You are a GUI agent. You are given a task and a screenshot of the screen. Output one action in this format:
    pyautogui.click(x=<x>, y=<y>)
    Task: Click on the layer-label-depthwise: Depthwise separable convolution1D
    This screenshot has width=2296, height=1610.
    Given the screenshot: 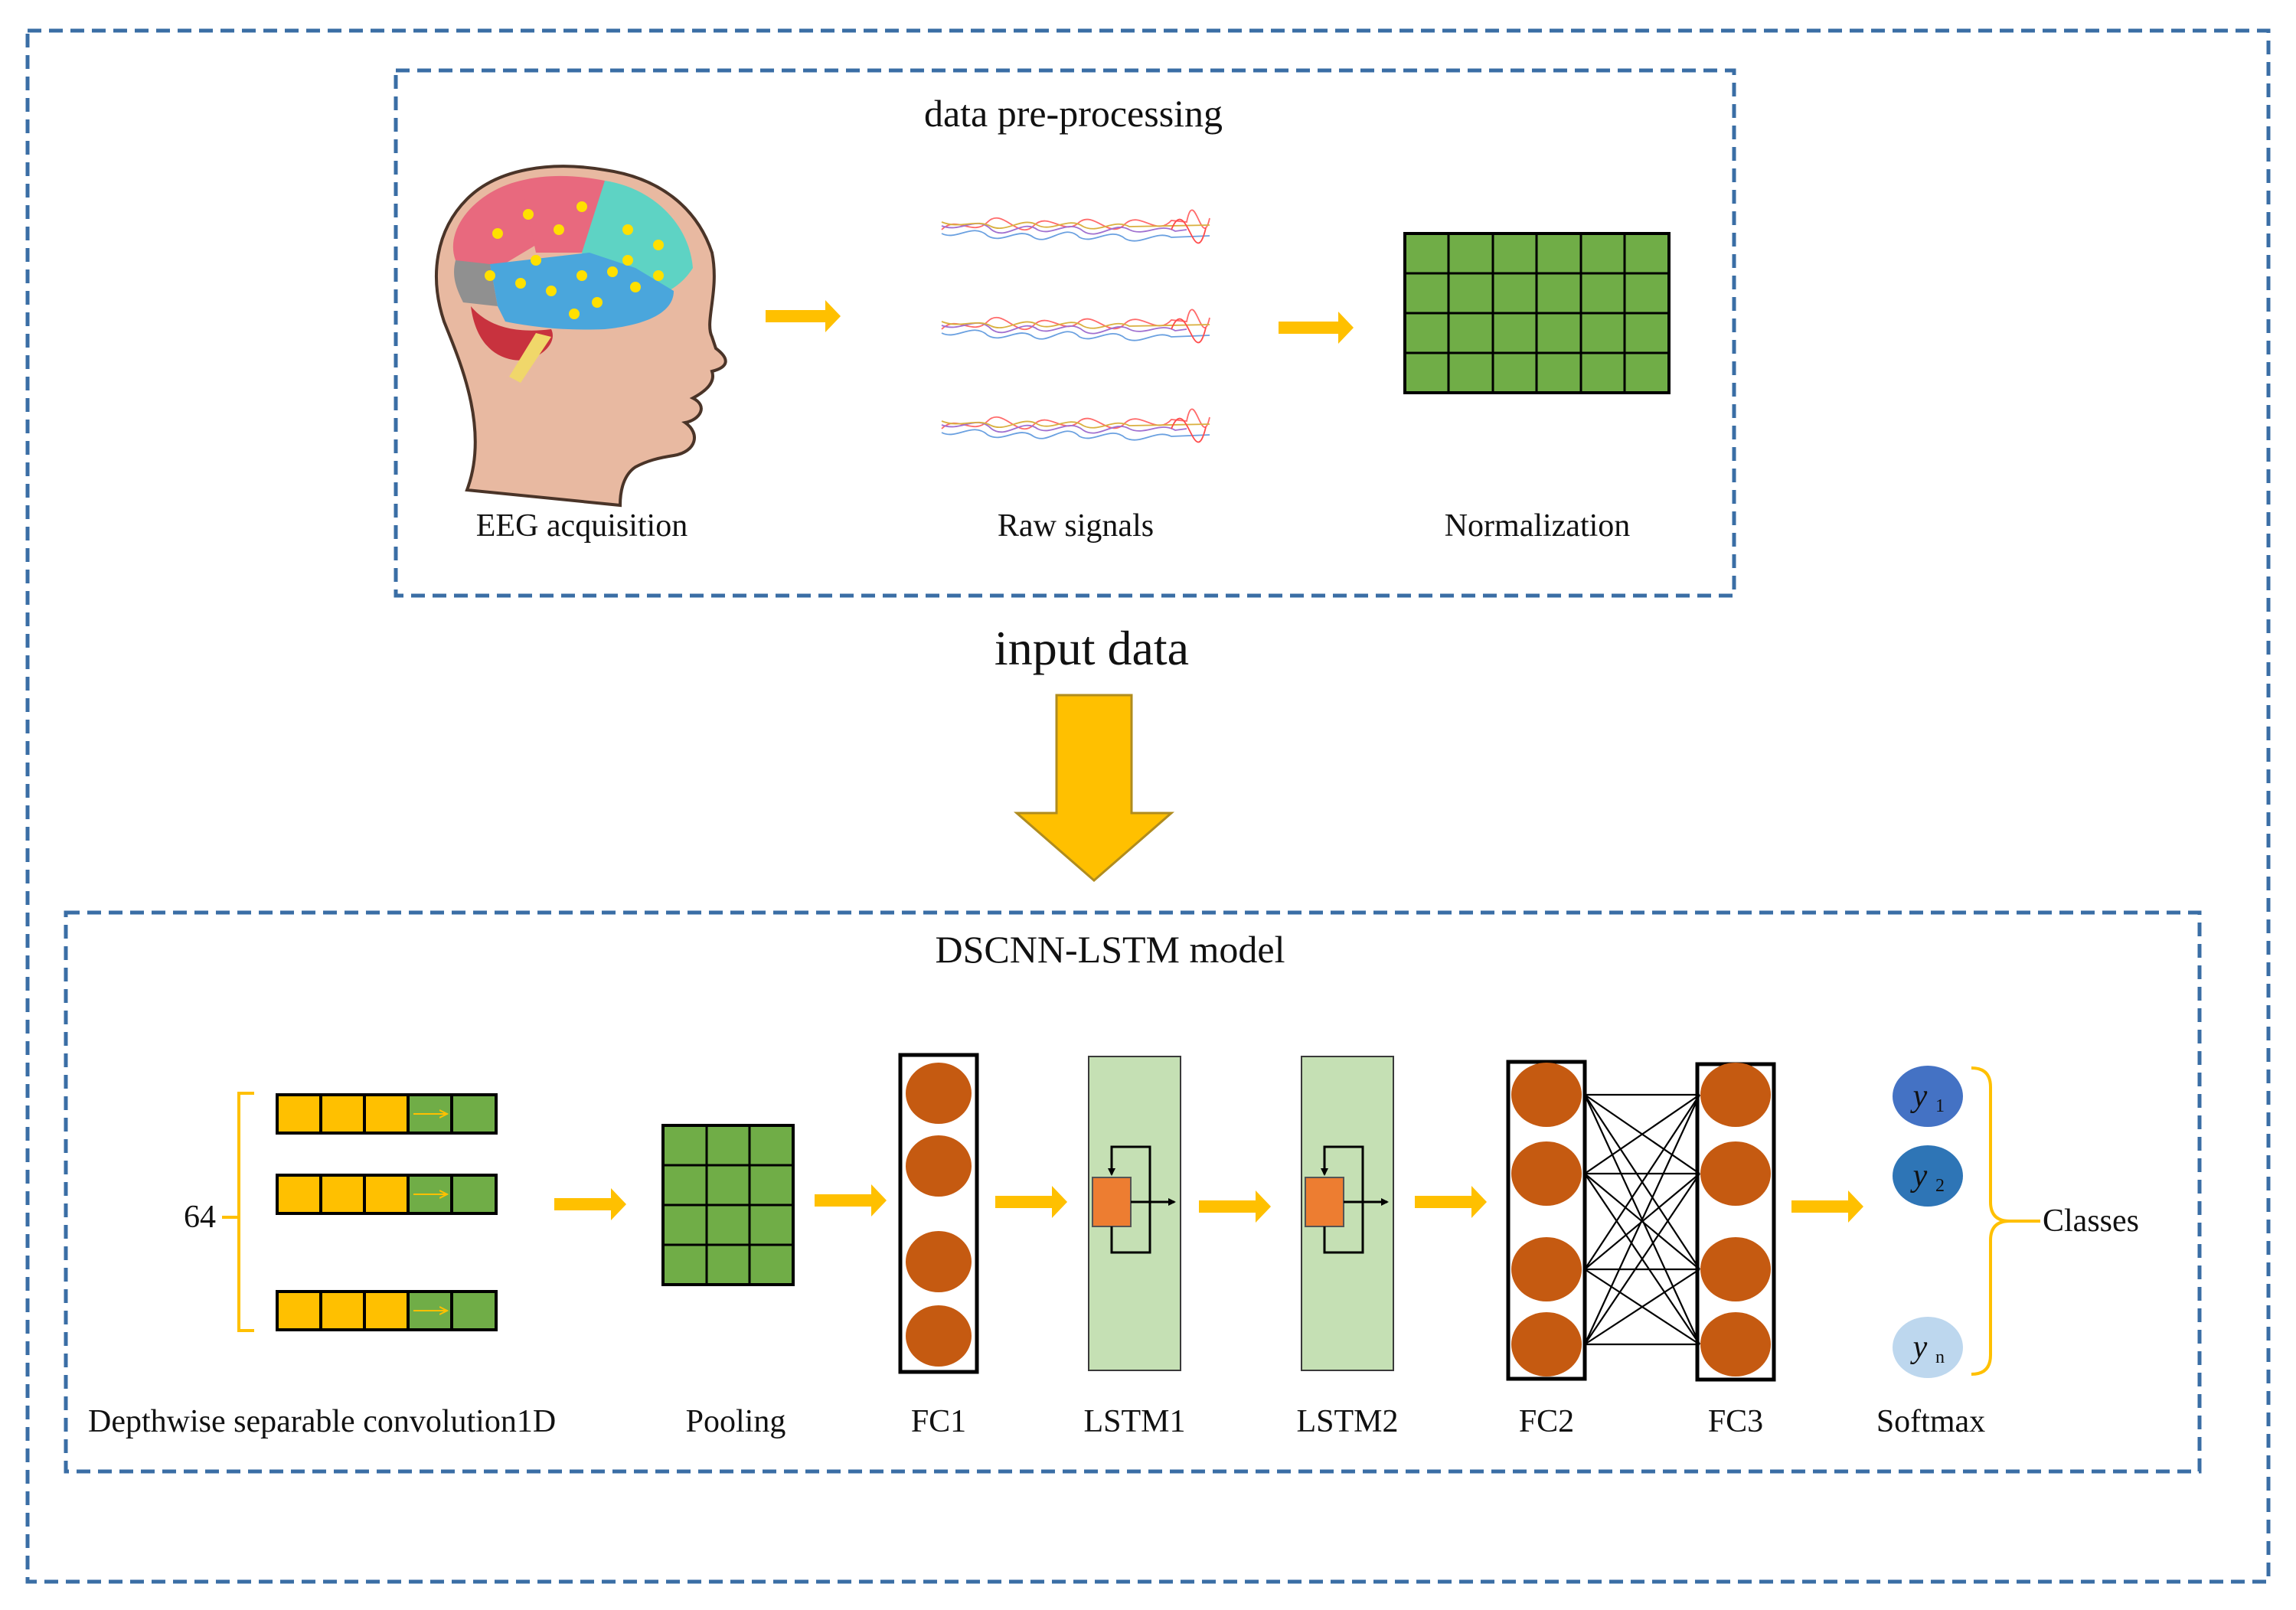 What is the action you would take?
    pyautogui.click(x=322, y=1421)
    